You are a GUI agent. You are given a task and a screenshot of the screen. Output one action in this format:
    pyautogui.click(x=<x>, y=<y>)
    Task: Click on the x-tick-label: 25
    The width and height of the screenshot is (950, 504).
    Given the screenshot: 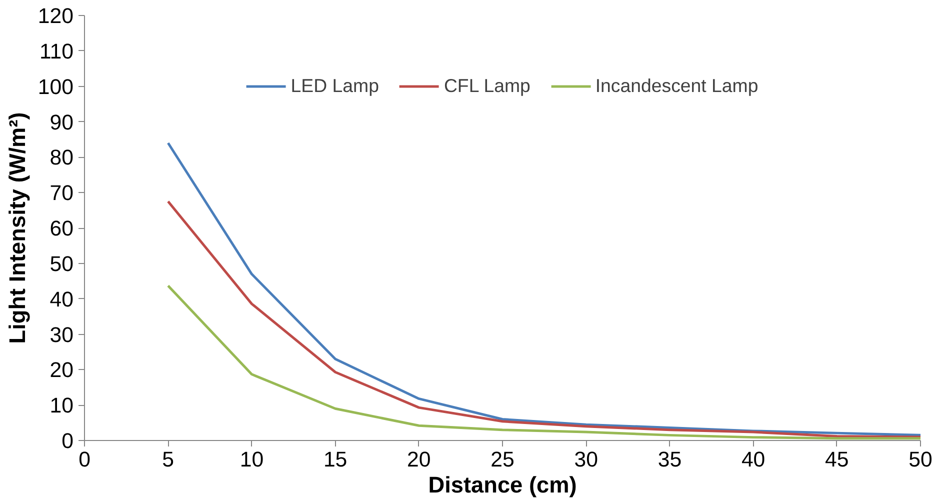 What is the action you would take?
    pyautogui.click(x=502, y=460)
    